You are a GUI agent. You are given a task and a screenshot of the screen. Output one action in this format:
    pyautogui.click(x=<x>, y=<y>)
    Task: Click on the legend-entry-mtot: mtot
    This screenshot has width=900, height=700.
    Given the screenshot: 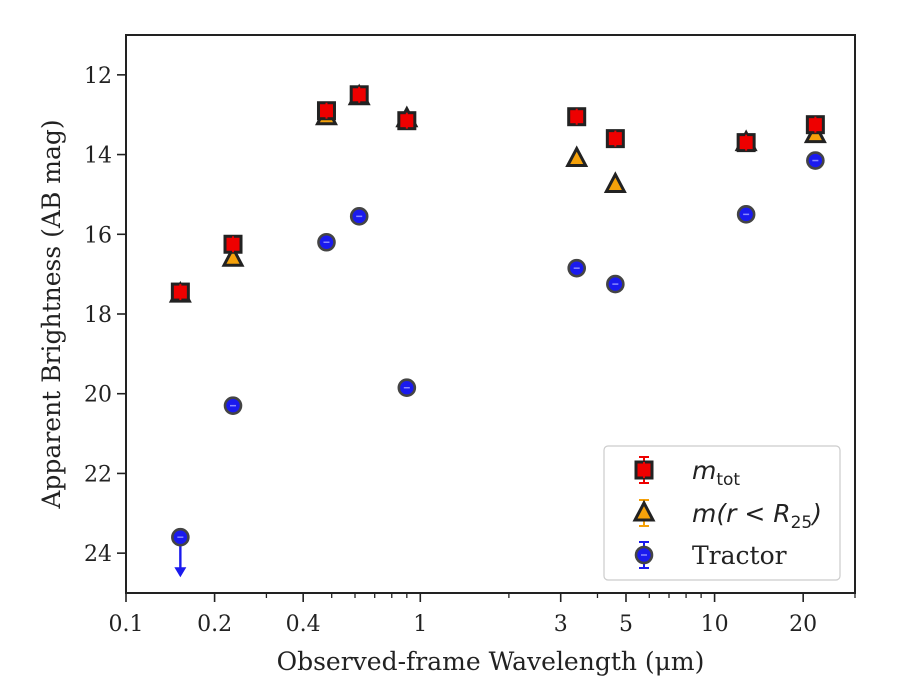 What is the action you would take?
    pyautogui.click(x=687, y=473)
    